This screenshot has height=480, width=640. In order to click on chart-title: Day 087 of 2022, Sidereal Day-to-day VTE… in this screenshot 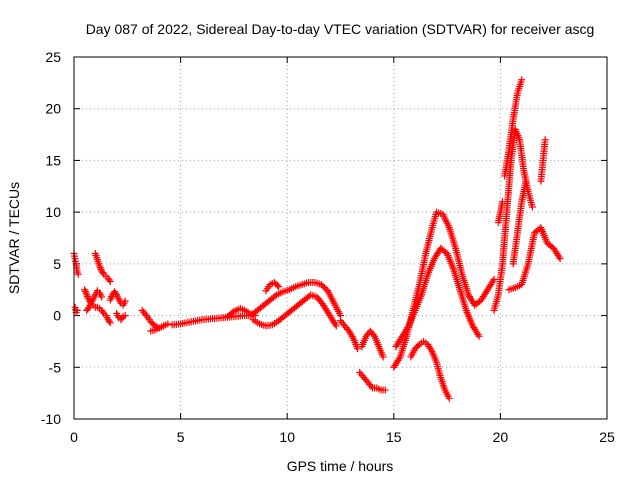, I will do `click(340, 29)`.